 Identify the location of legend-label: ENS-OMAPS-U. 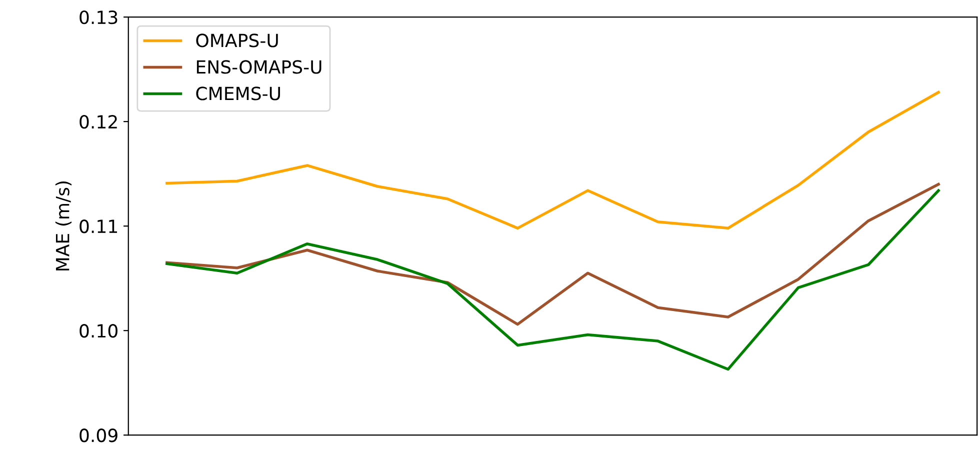
(259, 67).